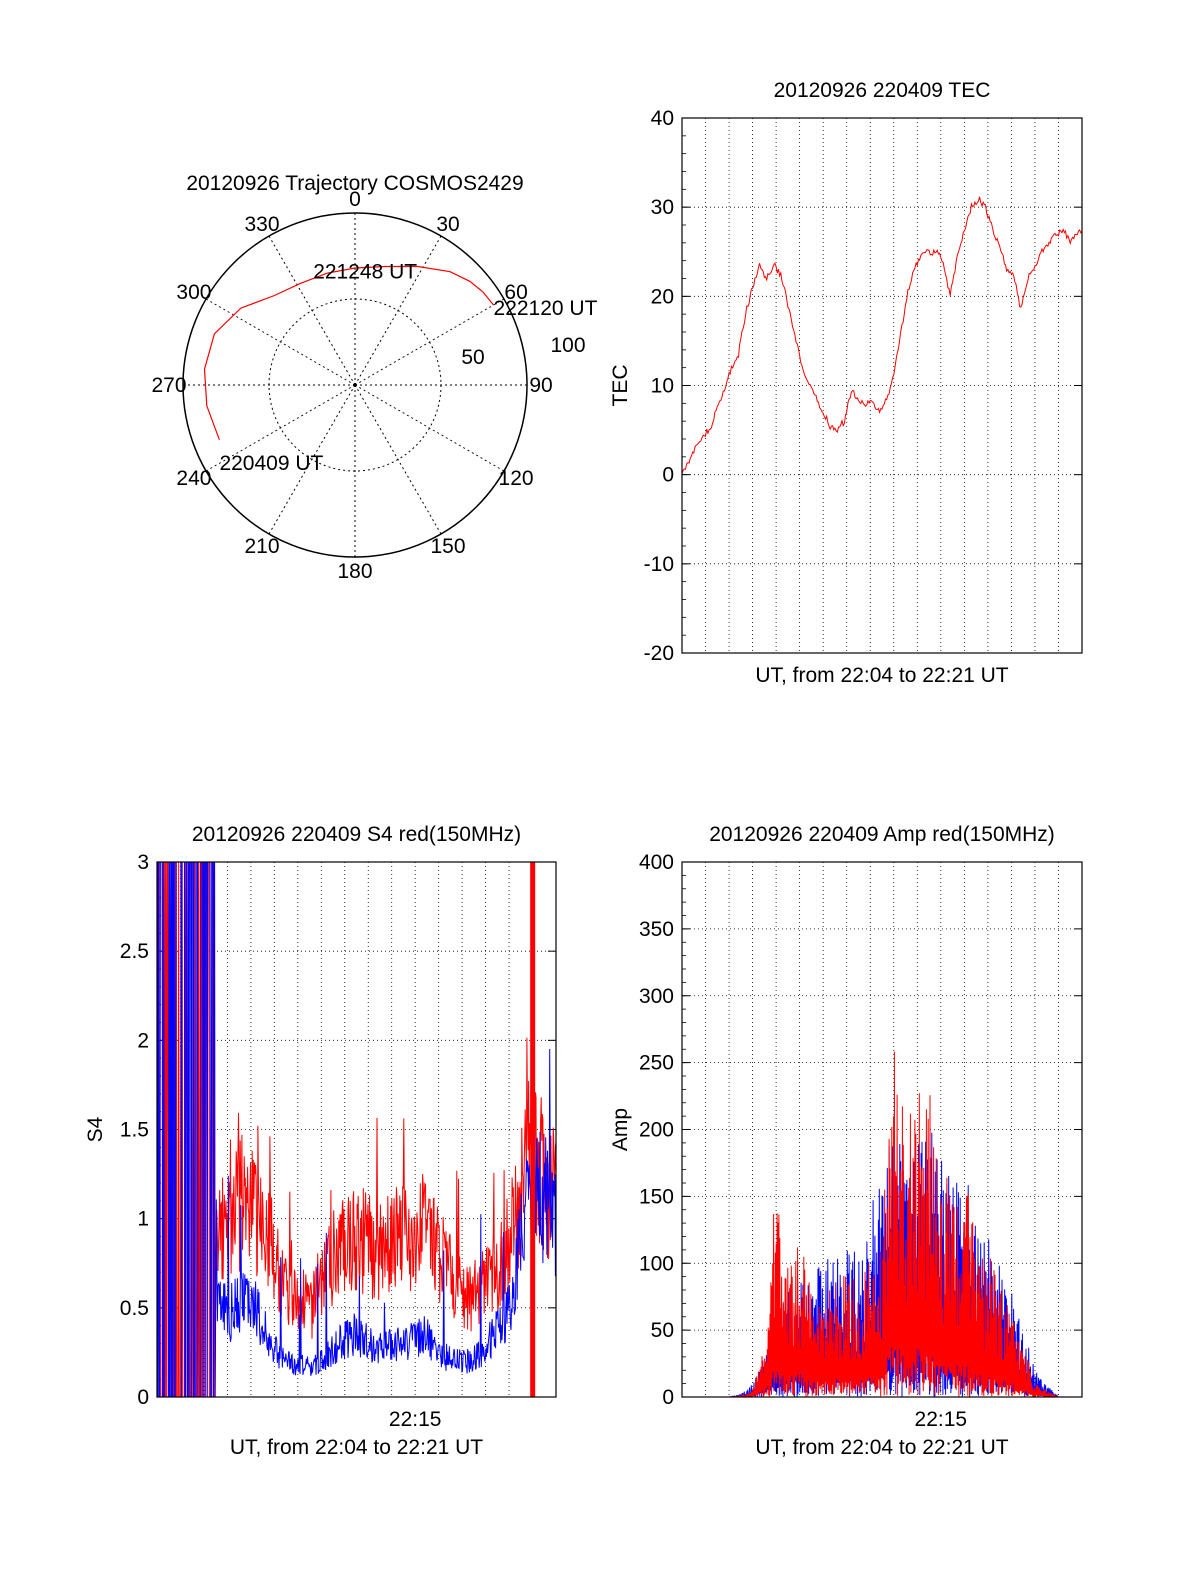 The image size is (1200, 1575). Describe the element at coordinates (656, 996) in the screenshot. I see `y-tick-label: 300` at that location.